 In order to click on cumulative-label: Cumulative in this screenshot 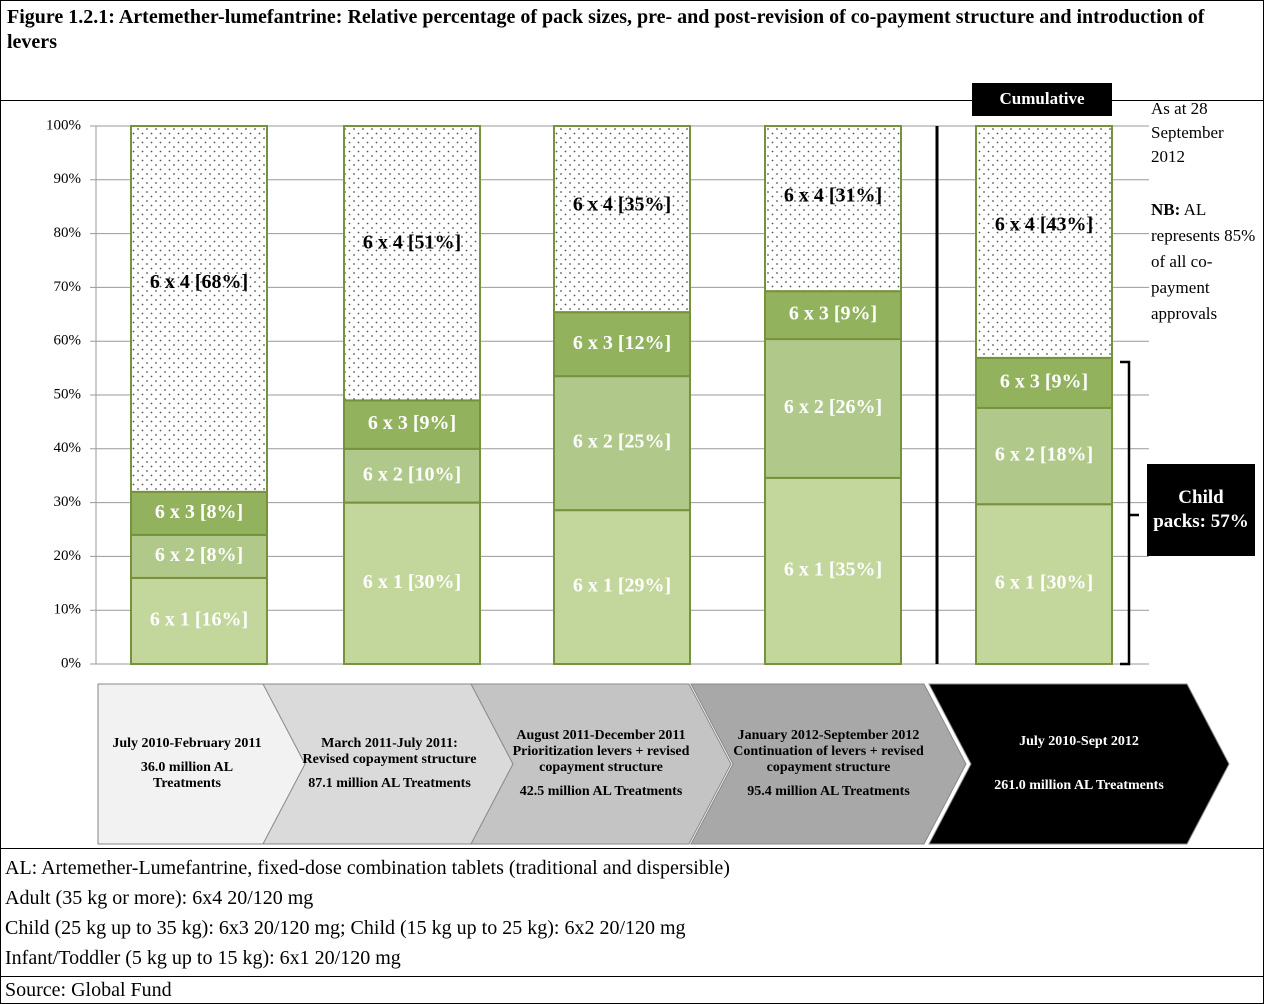, I will do `click(1042, 98)`.